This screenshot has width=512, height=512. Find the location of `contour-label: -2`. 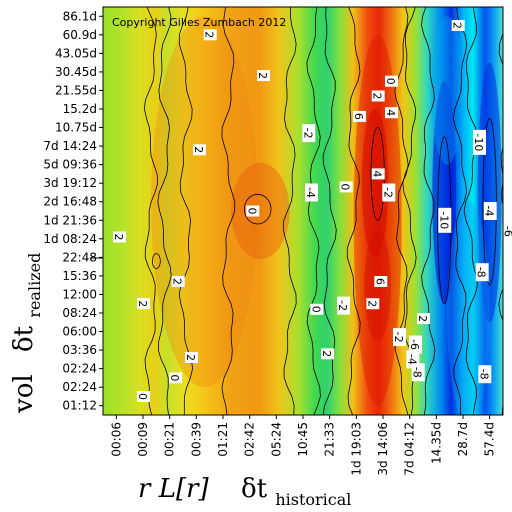

contour-label: -2 is located at coordinates (388, 192).